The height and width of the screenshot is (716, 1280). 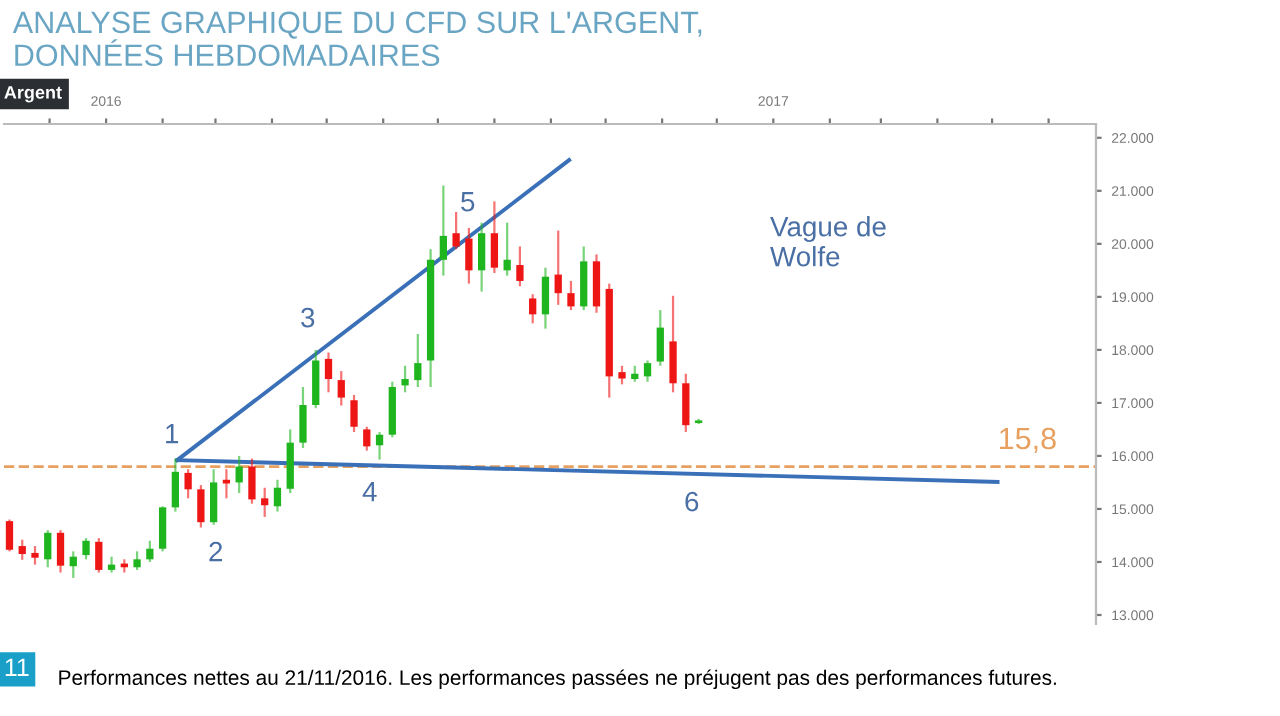 I want to click on annotation: 2, so click(x=216, y=551).